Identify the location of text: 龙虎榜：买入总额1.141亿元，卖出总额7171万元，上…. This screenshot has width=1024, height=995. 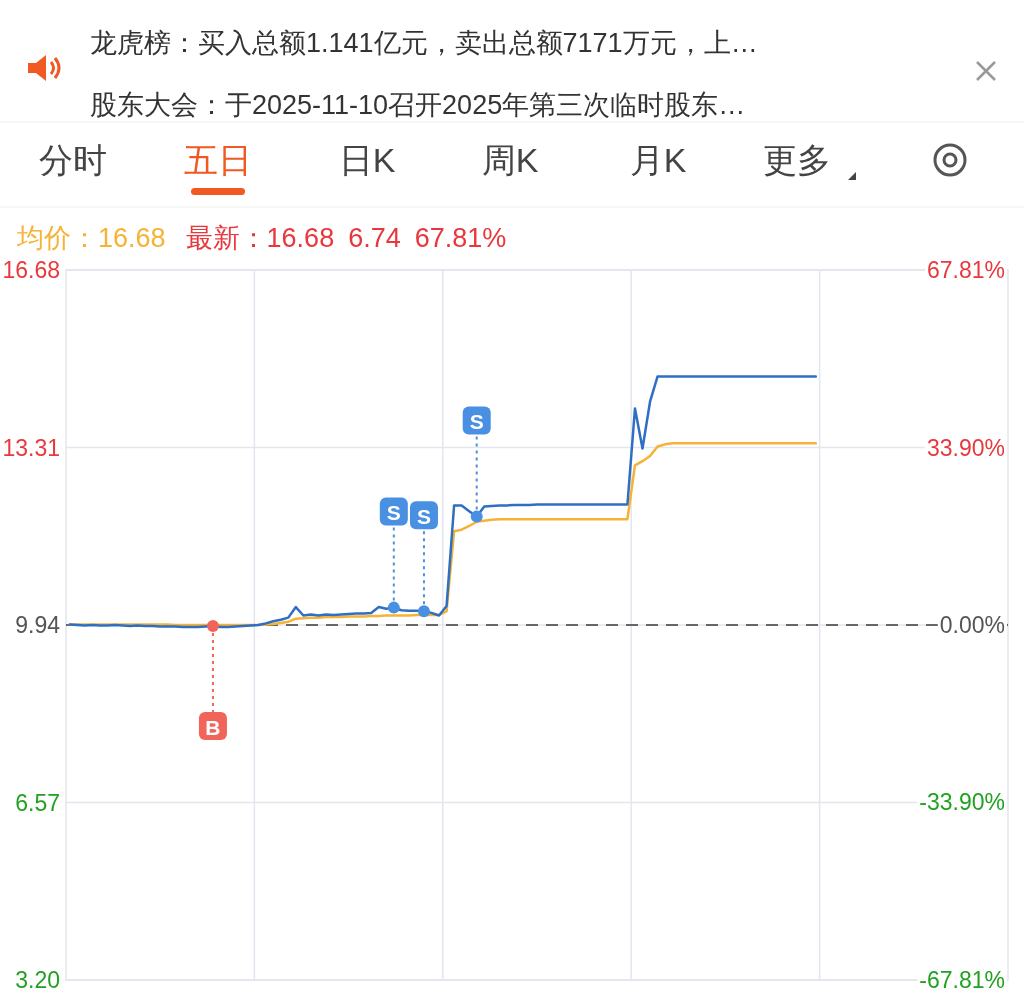
(424, 43).